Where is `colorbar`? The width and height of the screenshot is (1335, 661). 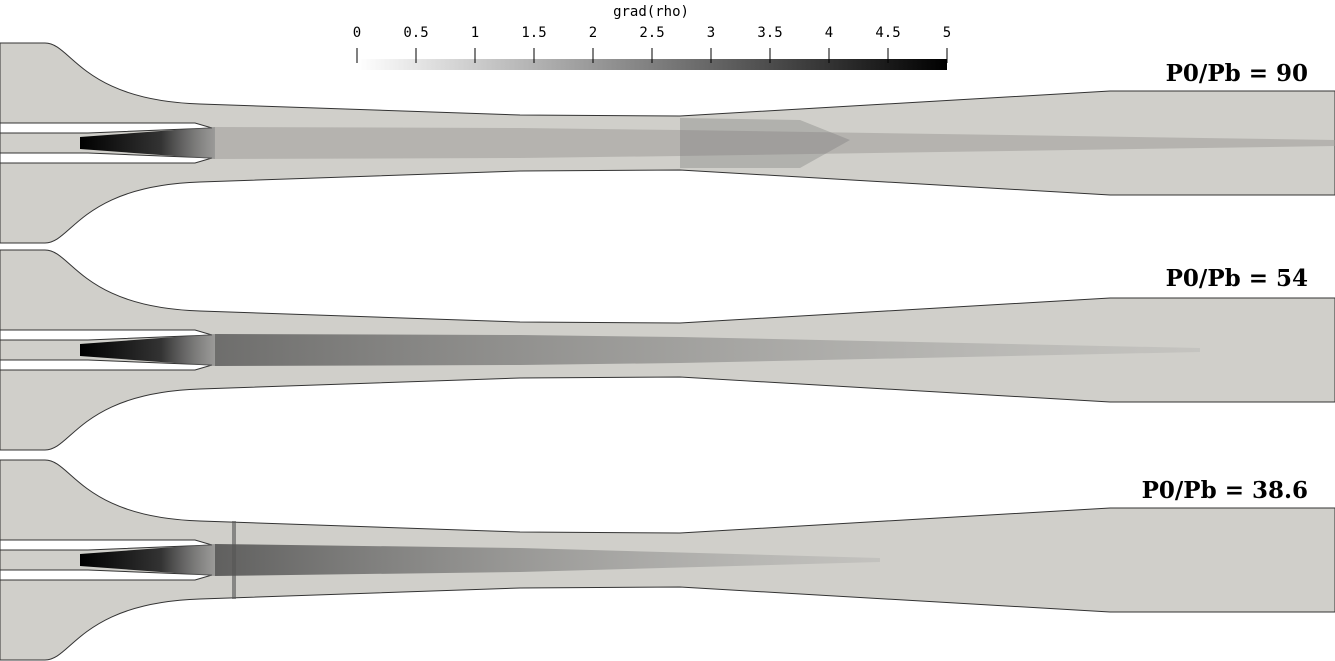 colorbar is located at coordinates (652, 64).